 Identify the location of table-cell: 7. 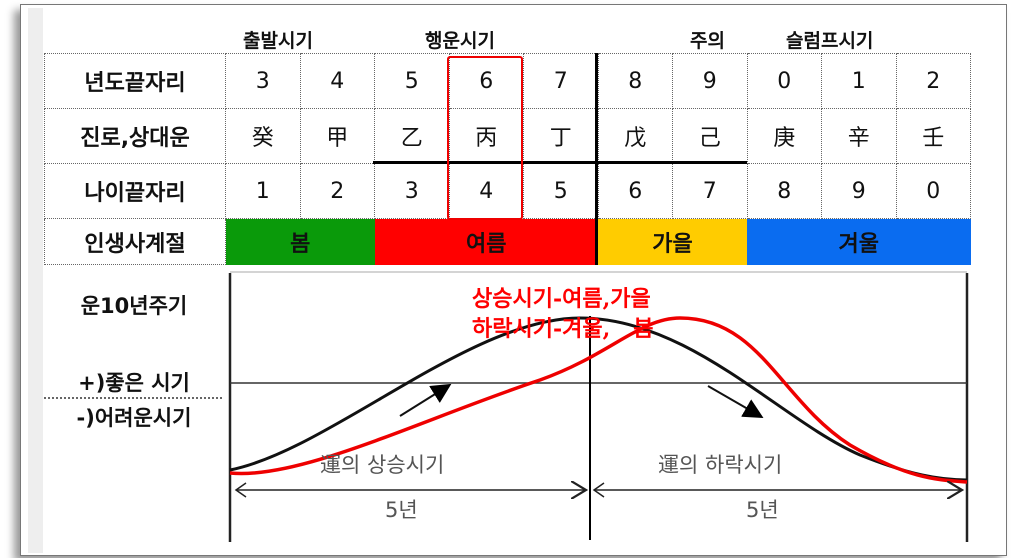
(710, 191).